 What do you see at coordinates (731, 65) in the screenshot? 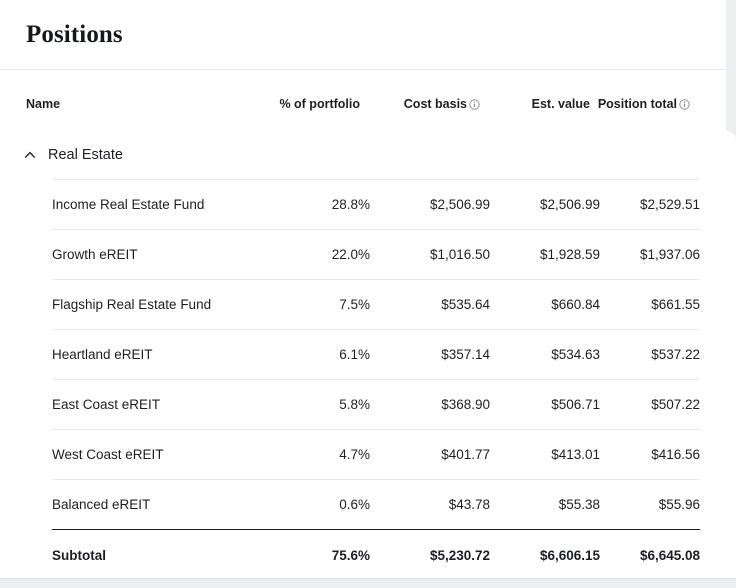
I see `page-gutter` at bounding box center [731, 65].